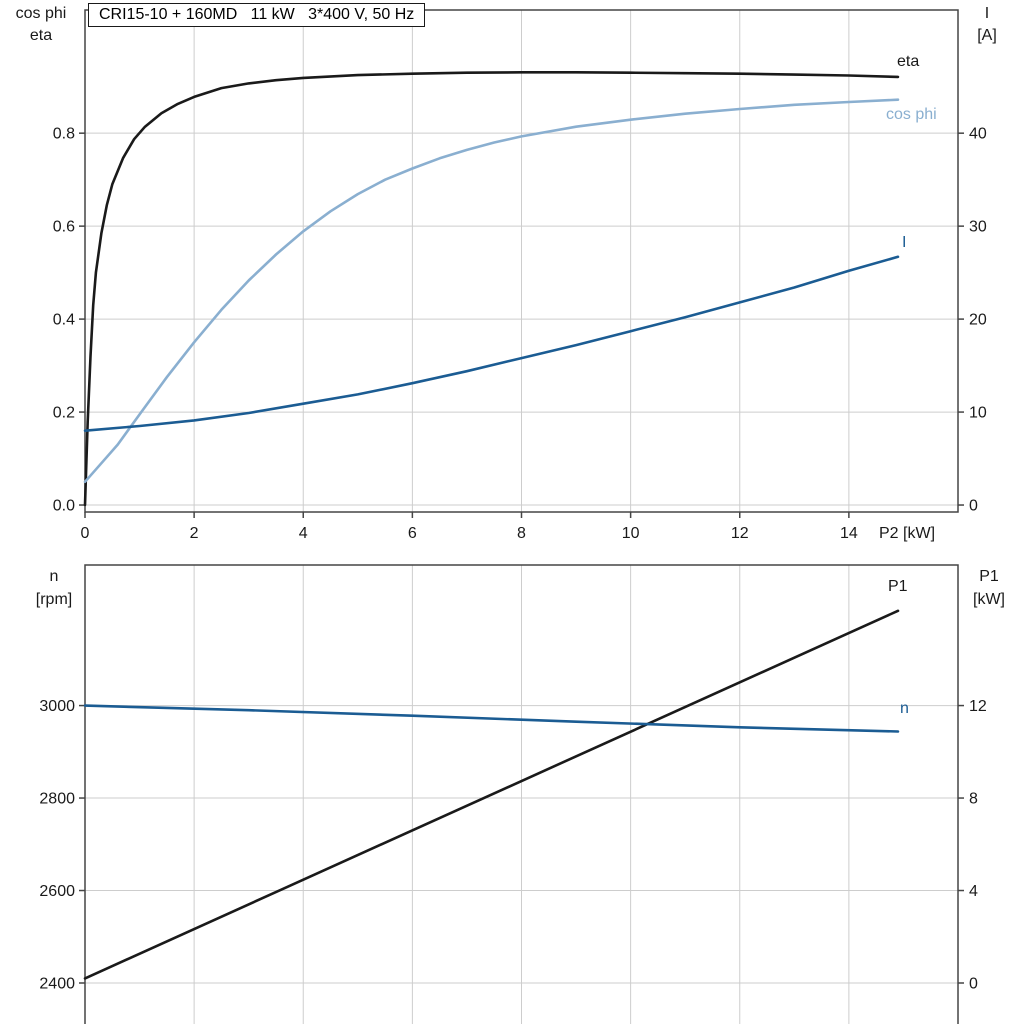 Image resolution: width=1024 pixels, height=1024 pixels. What do you see at coordinates (57, 706) in the screenshot?
I see `svg-text: 3000` at bounding box center [57, 706].